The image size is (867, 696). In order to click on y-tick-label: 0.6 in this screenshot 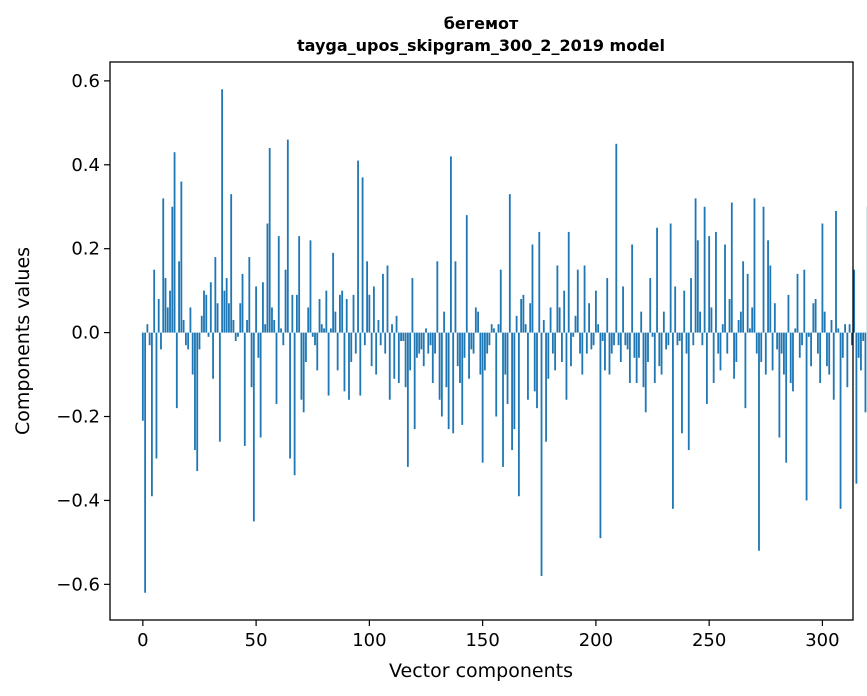, I will do `click(85, 81)`.